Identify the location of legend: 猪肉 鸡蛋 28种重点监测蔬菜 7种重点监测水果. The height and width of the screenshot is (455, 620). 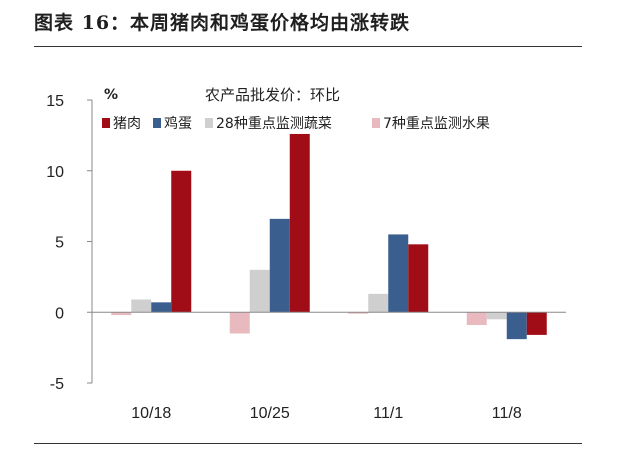
(296, 123).